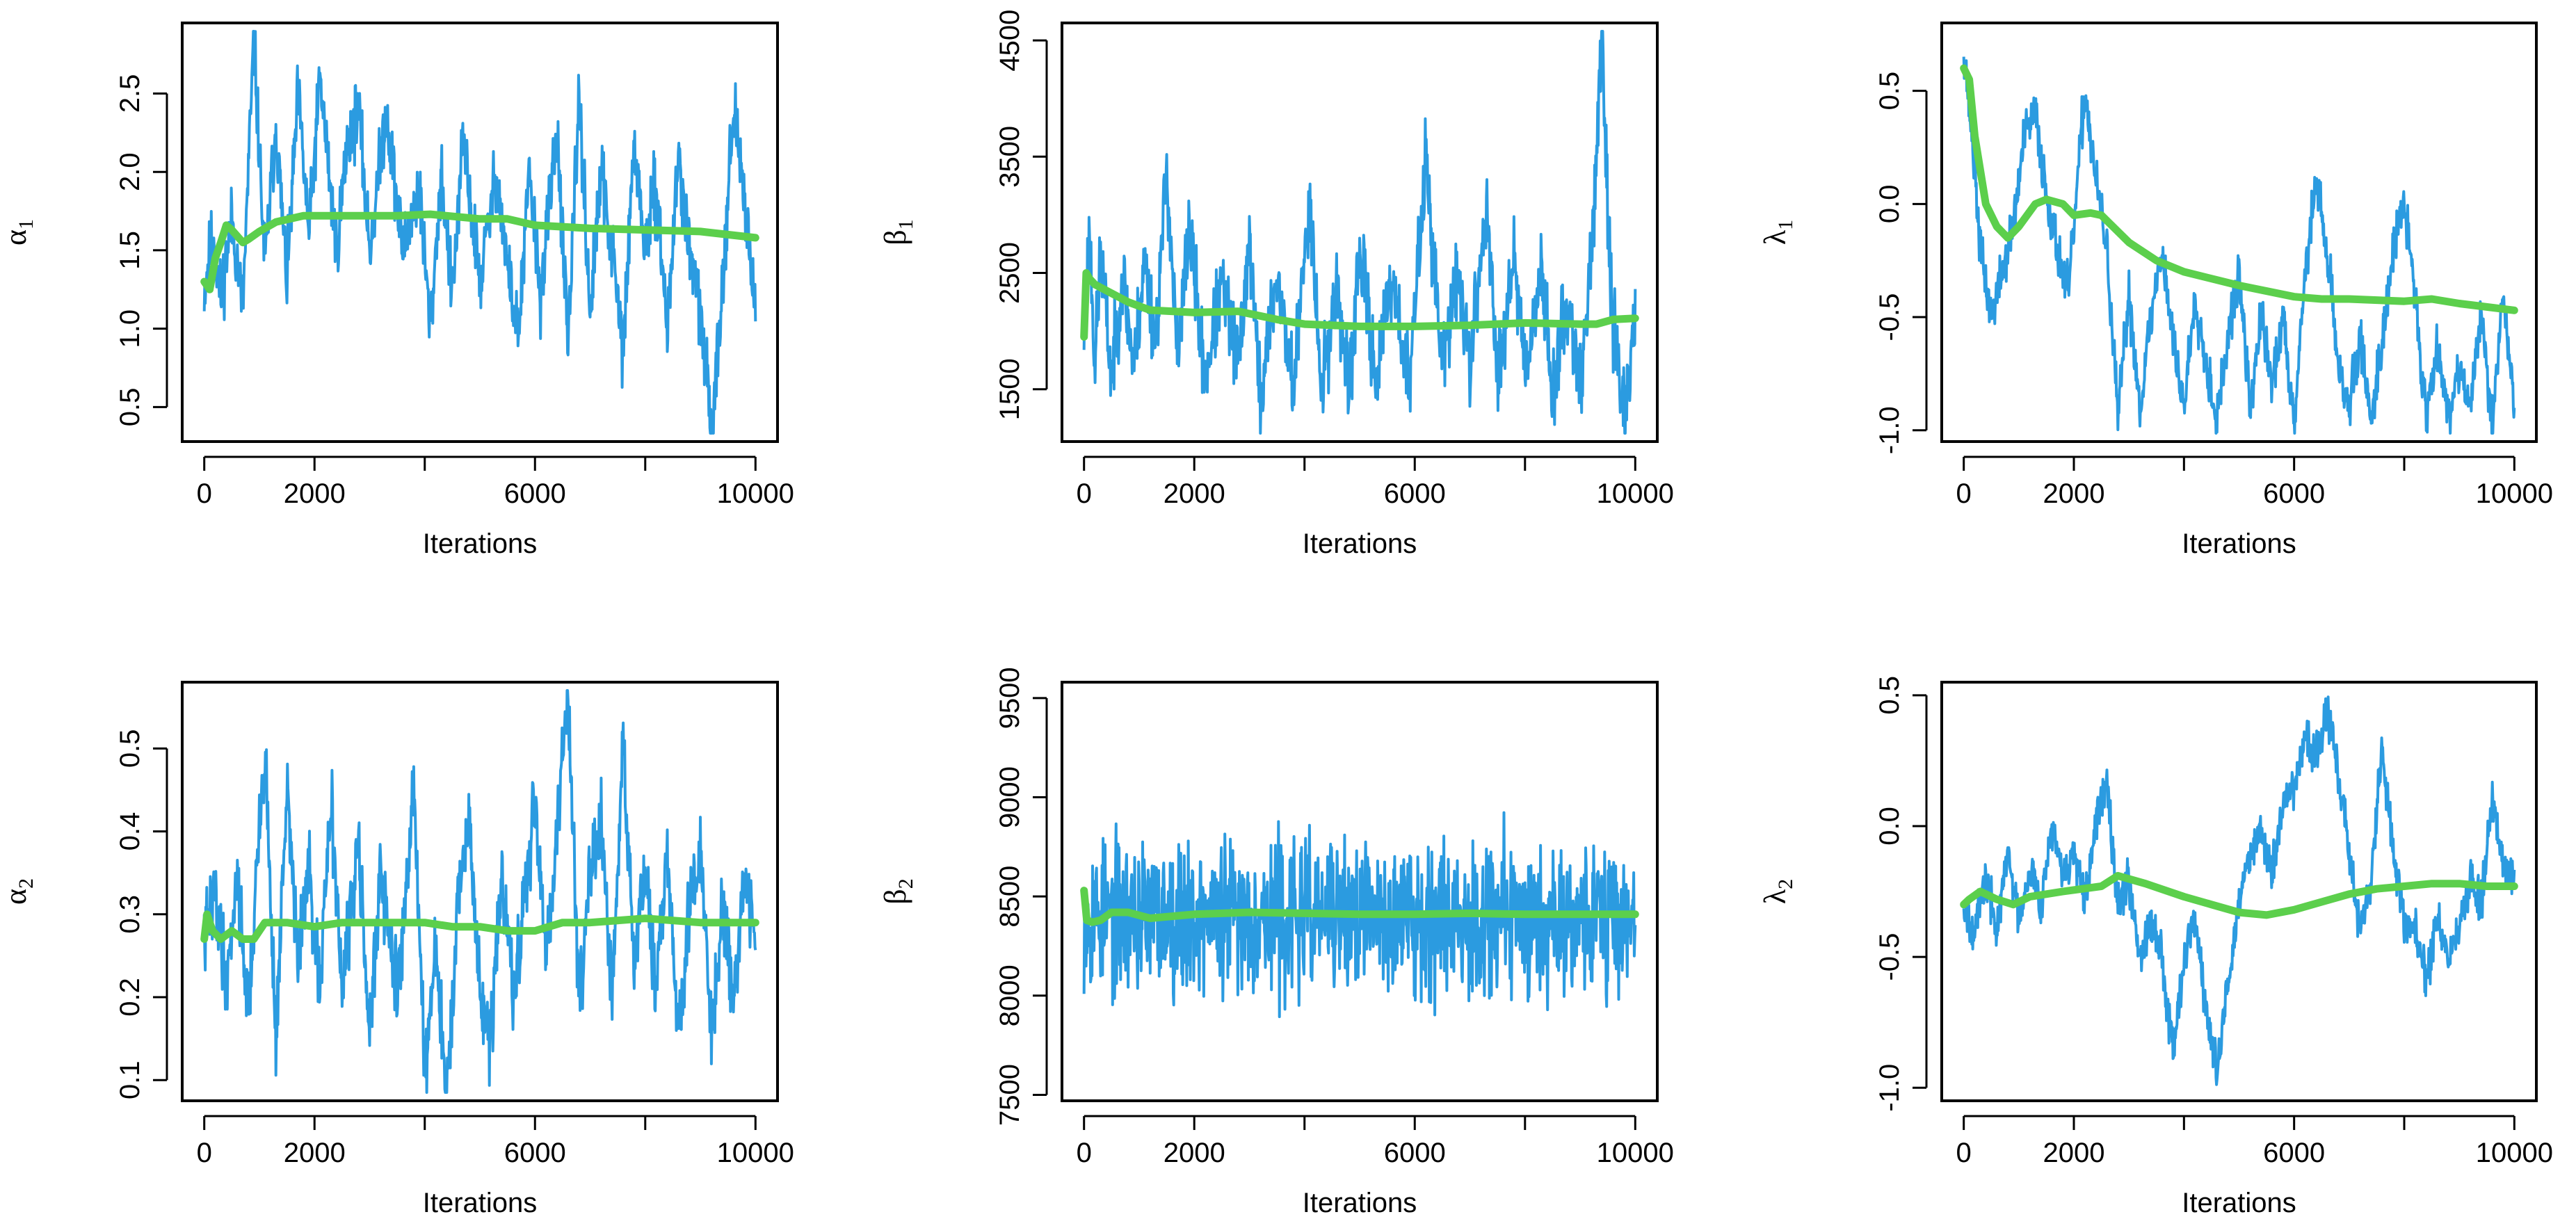 Image resolution: width=2576 pixels, height=1219 pixels. I want to click on y-tick-label: 7500, so click(1010, 1095).